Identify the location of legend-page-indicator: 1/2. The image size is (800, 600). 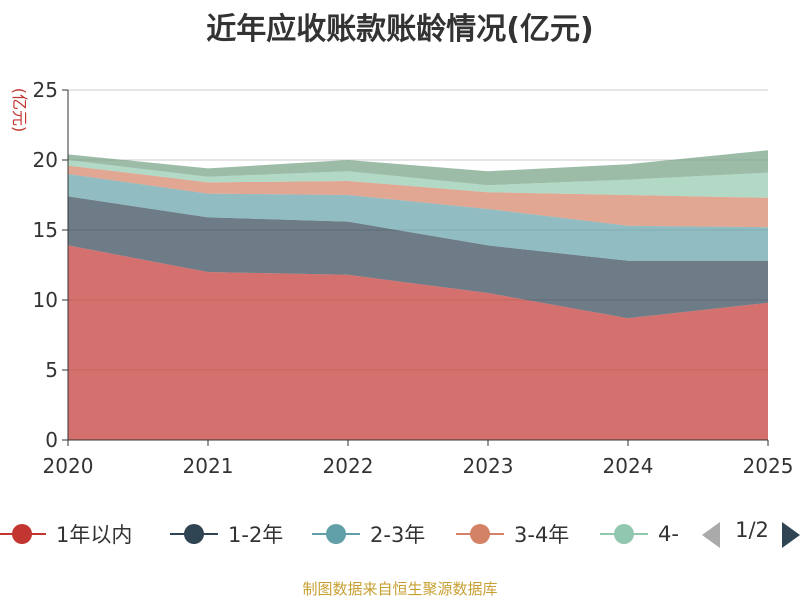
(752, 530).